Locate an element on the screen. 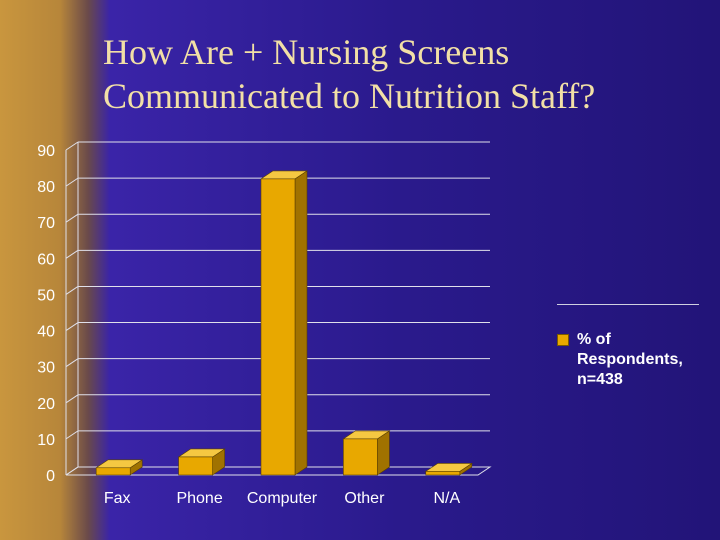  legend-divider is located at coordinates (628, 304).